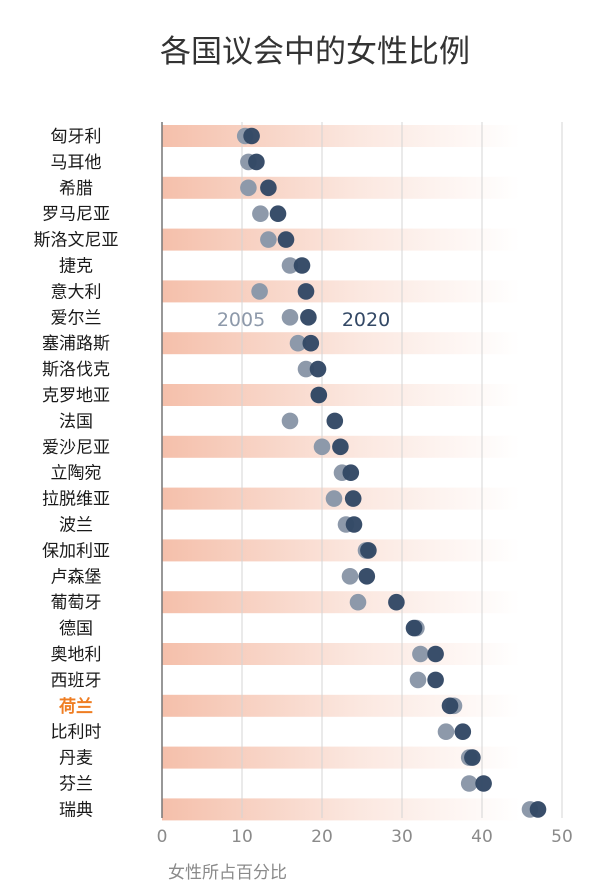 Image resolution: width=600 pixels, height=891 pixels. Describe the element at coordinates (76, 422) in the screenshot. I see `country-label: 法国` at that location.